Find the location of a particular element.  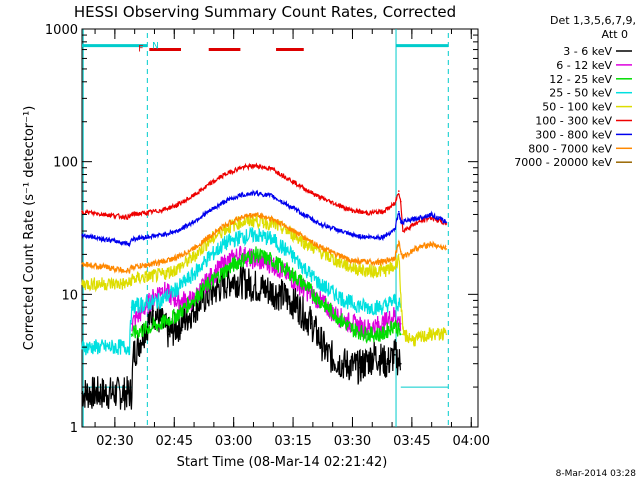

y-tick-label: 10 is located at coordinates (69, 295).